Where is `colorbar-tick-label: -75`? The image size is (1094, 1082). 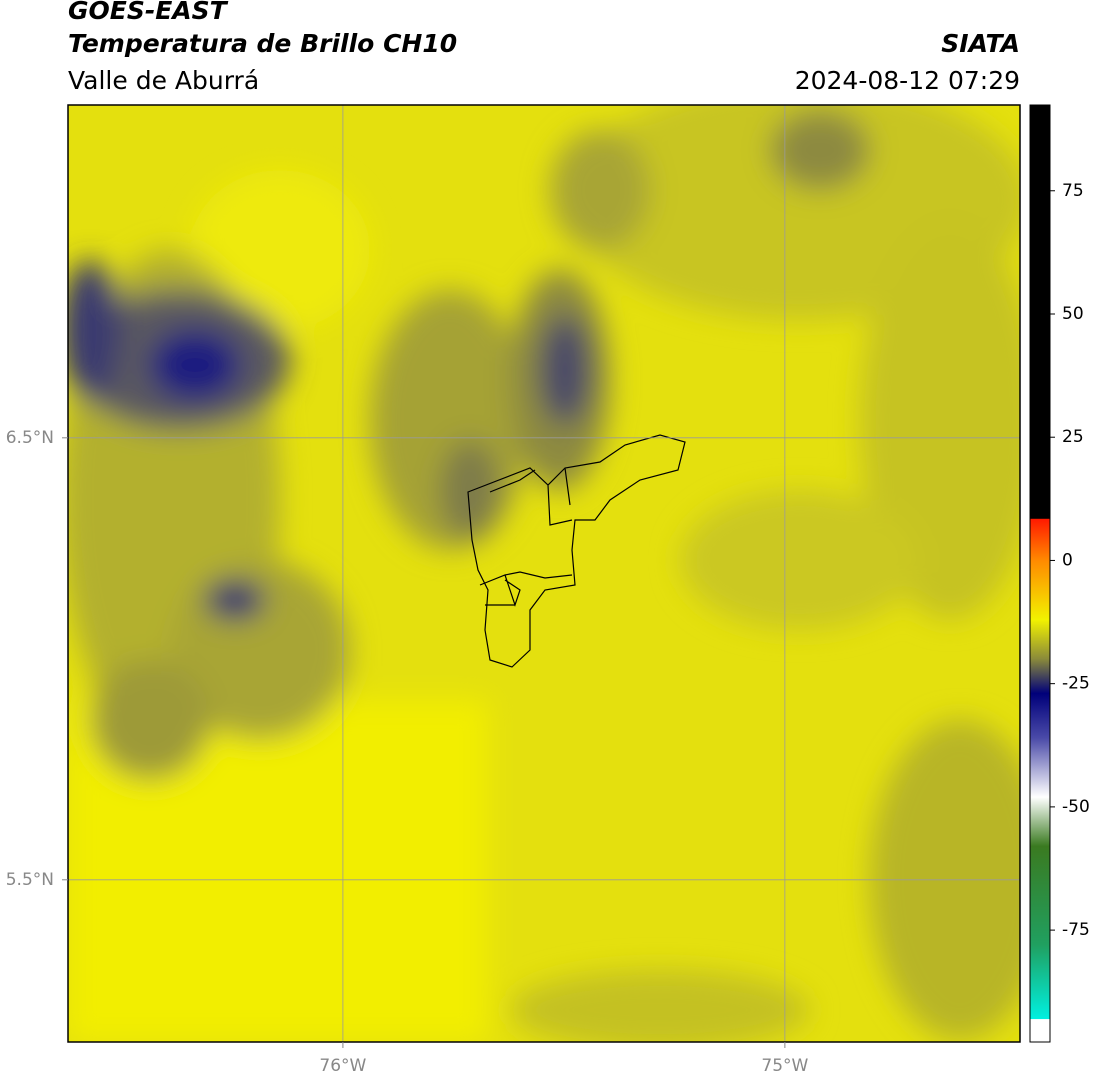
colorbar-tick-label: -75 is located at coordinates (1076, 930).